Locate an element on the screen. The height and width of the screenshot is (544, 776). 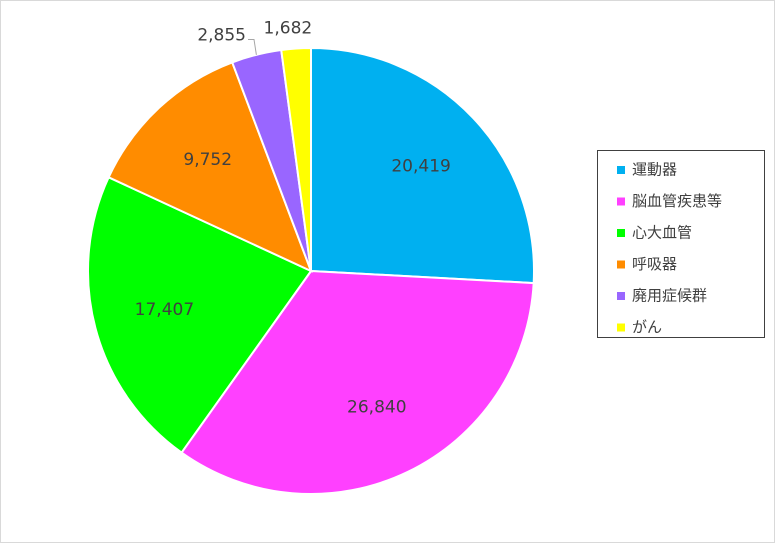
legend-label: 心大血管 is located at coordinates (662, 233).